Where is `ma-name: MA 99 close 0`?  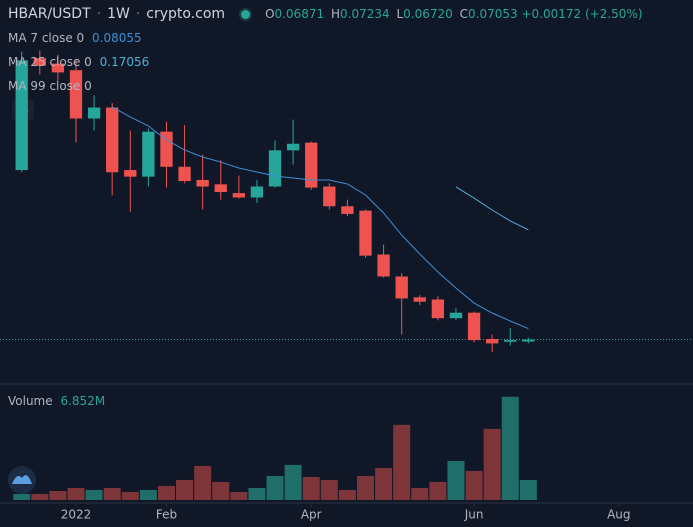
ma-name: MA 99 close 0 is located at coordinates (50, 86).